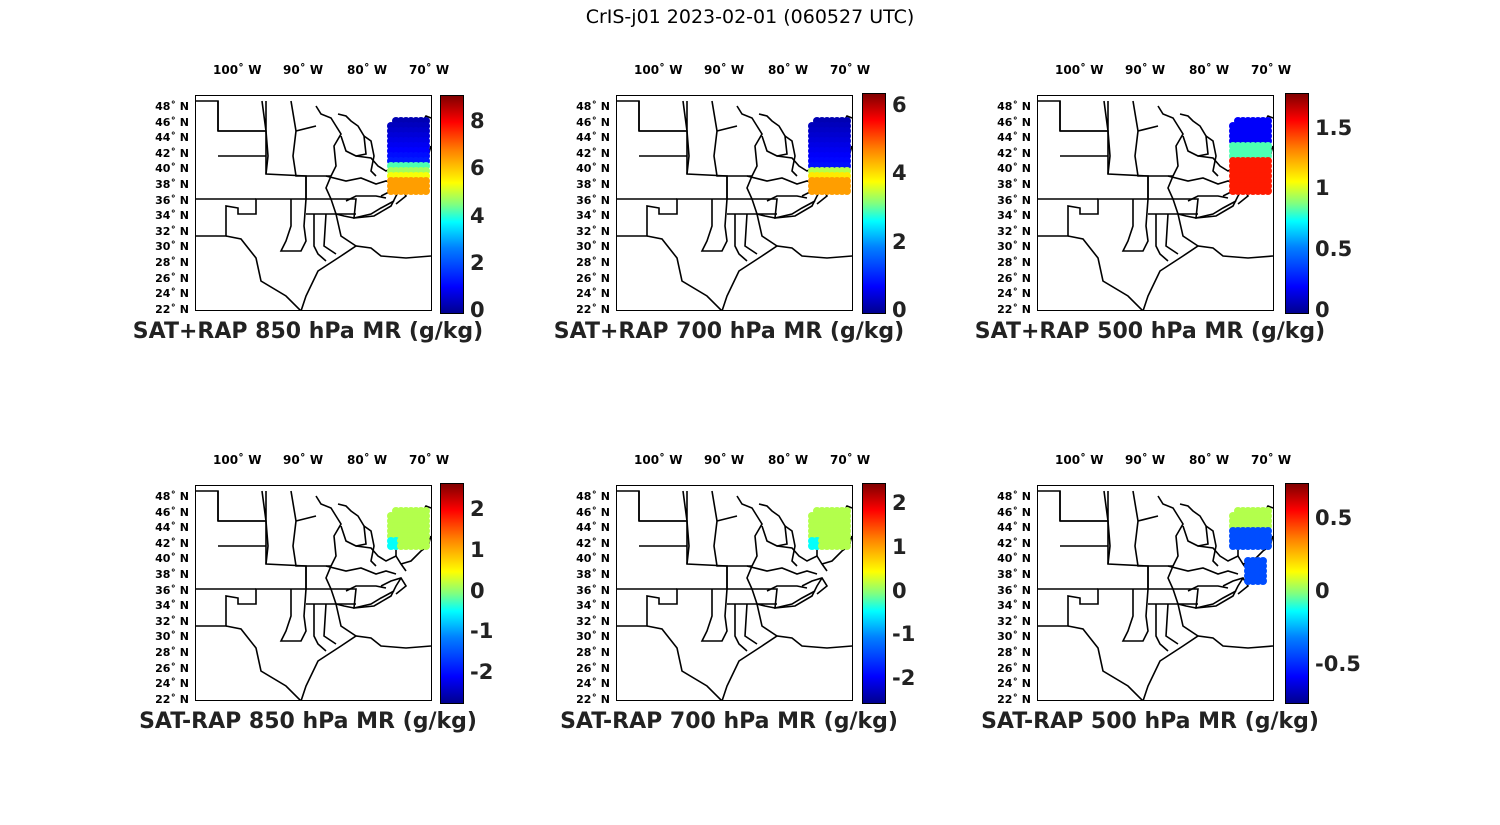  Describe the element at coordinates (904, 634) in the screenshot. I see `colorbar-tick-label: -1` at that location.